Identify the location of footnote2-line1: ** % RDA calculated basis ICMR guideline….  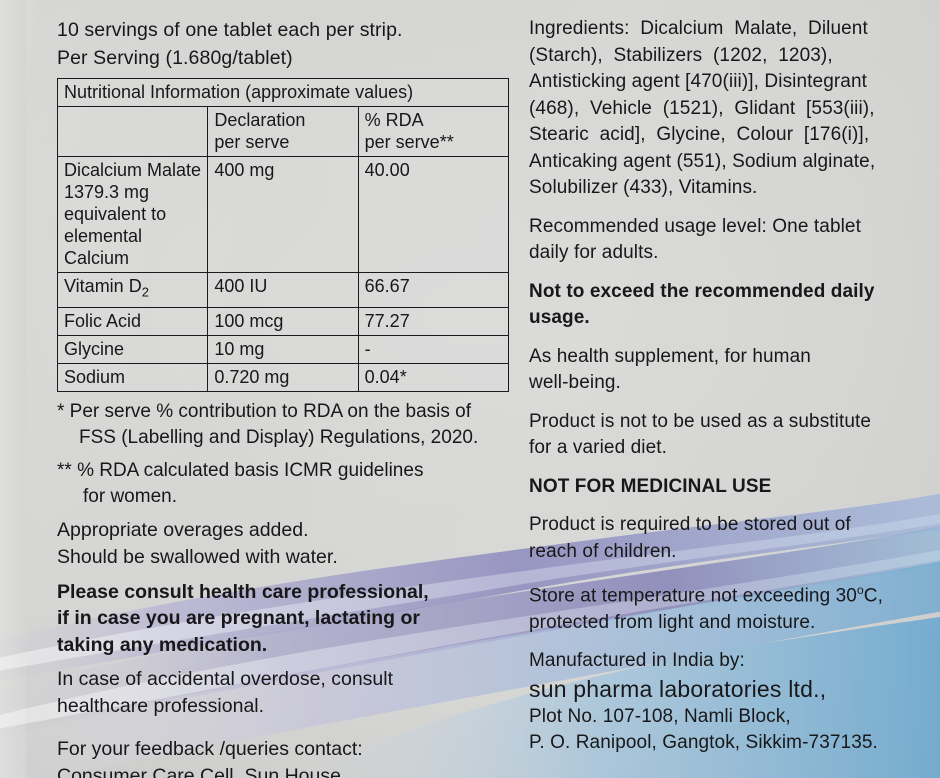
(240, 470).